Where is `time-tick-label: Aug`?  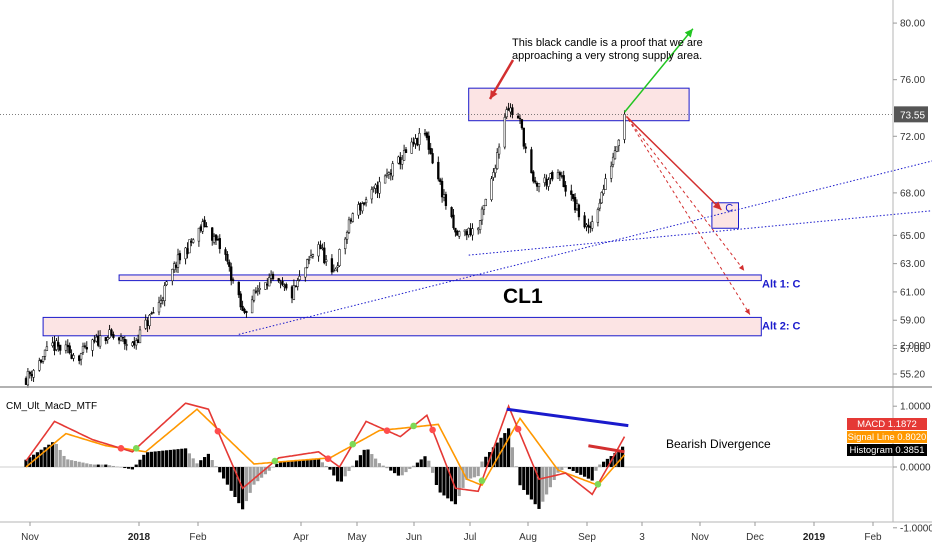
time-tick-label: Aug is located at coordinates (528, 537).